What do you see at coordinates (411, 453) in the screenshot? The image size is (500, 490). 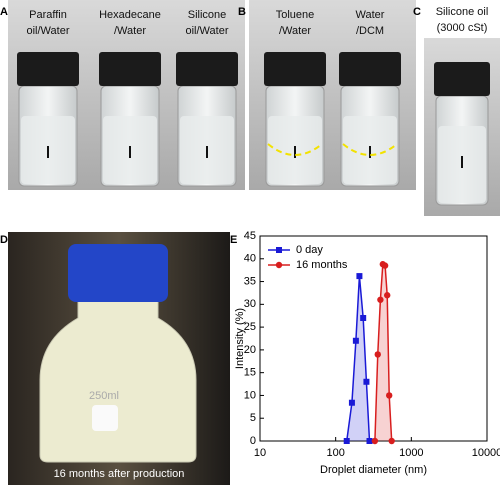 I see `x-tick-label: 1000` at bounding box center [411, 453].